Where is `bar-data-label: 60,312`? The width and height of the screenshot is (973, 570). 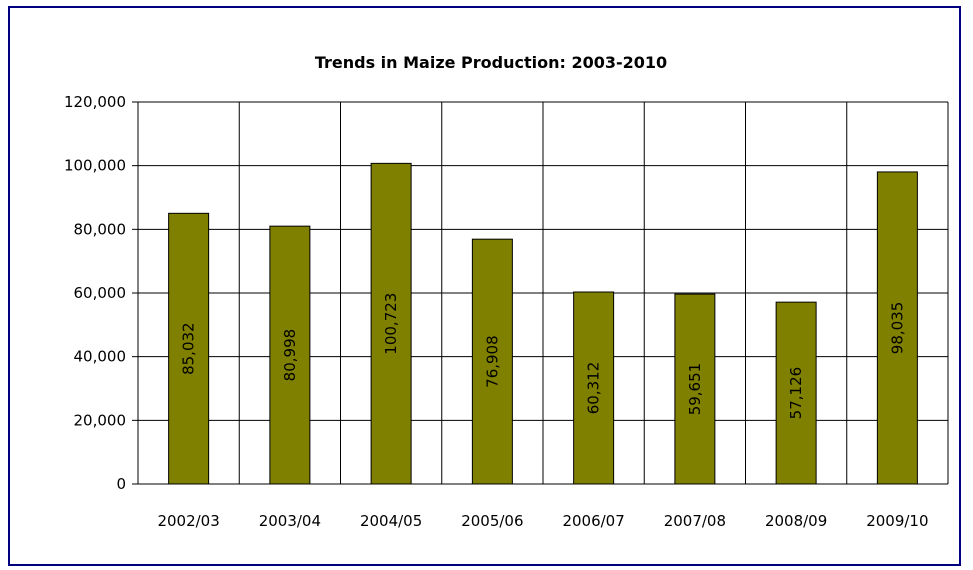
bar-data-label: 60,312 is located at coordinates (594, 388).